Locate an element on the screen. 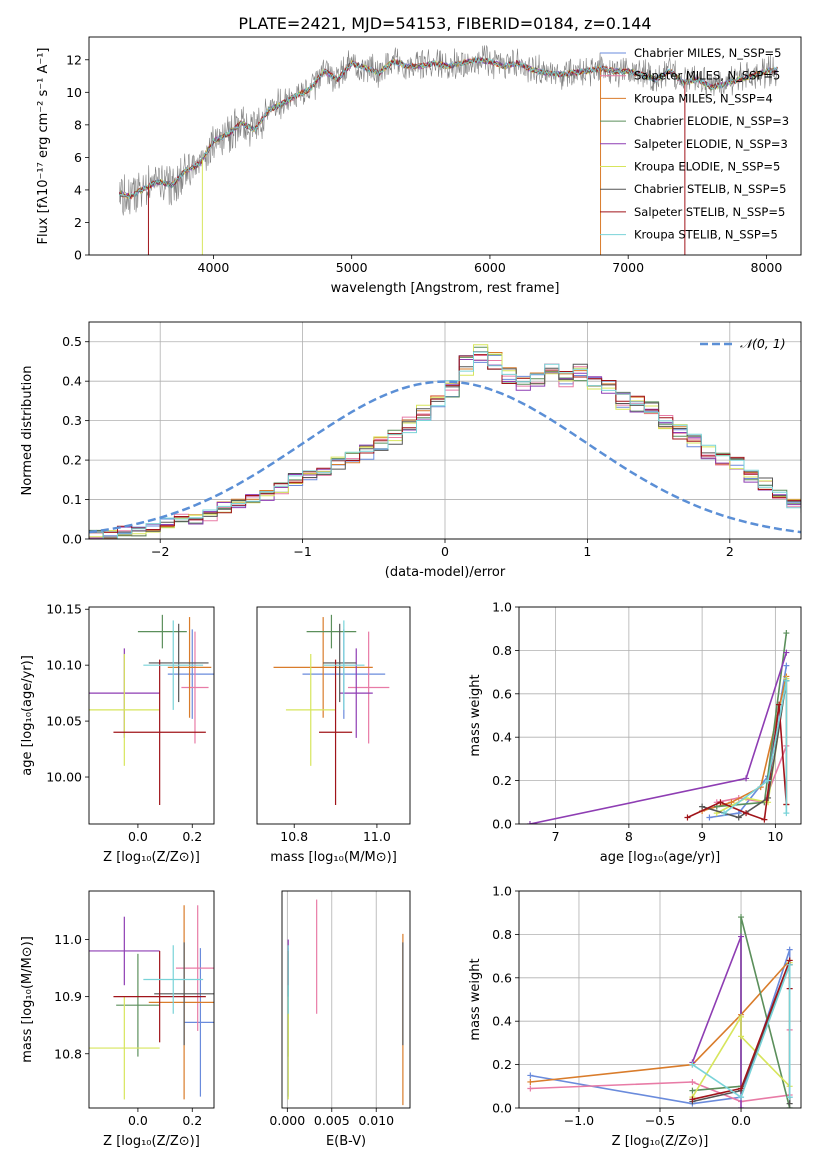 This screenshot has height=1170, width=819. y-tick-label: 2 is located at coordinates (78, 222).